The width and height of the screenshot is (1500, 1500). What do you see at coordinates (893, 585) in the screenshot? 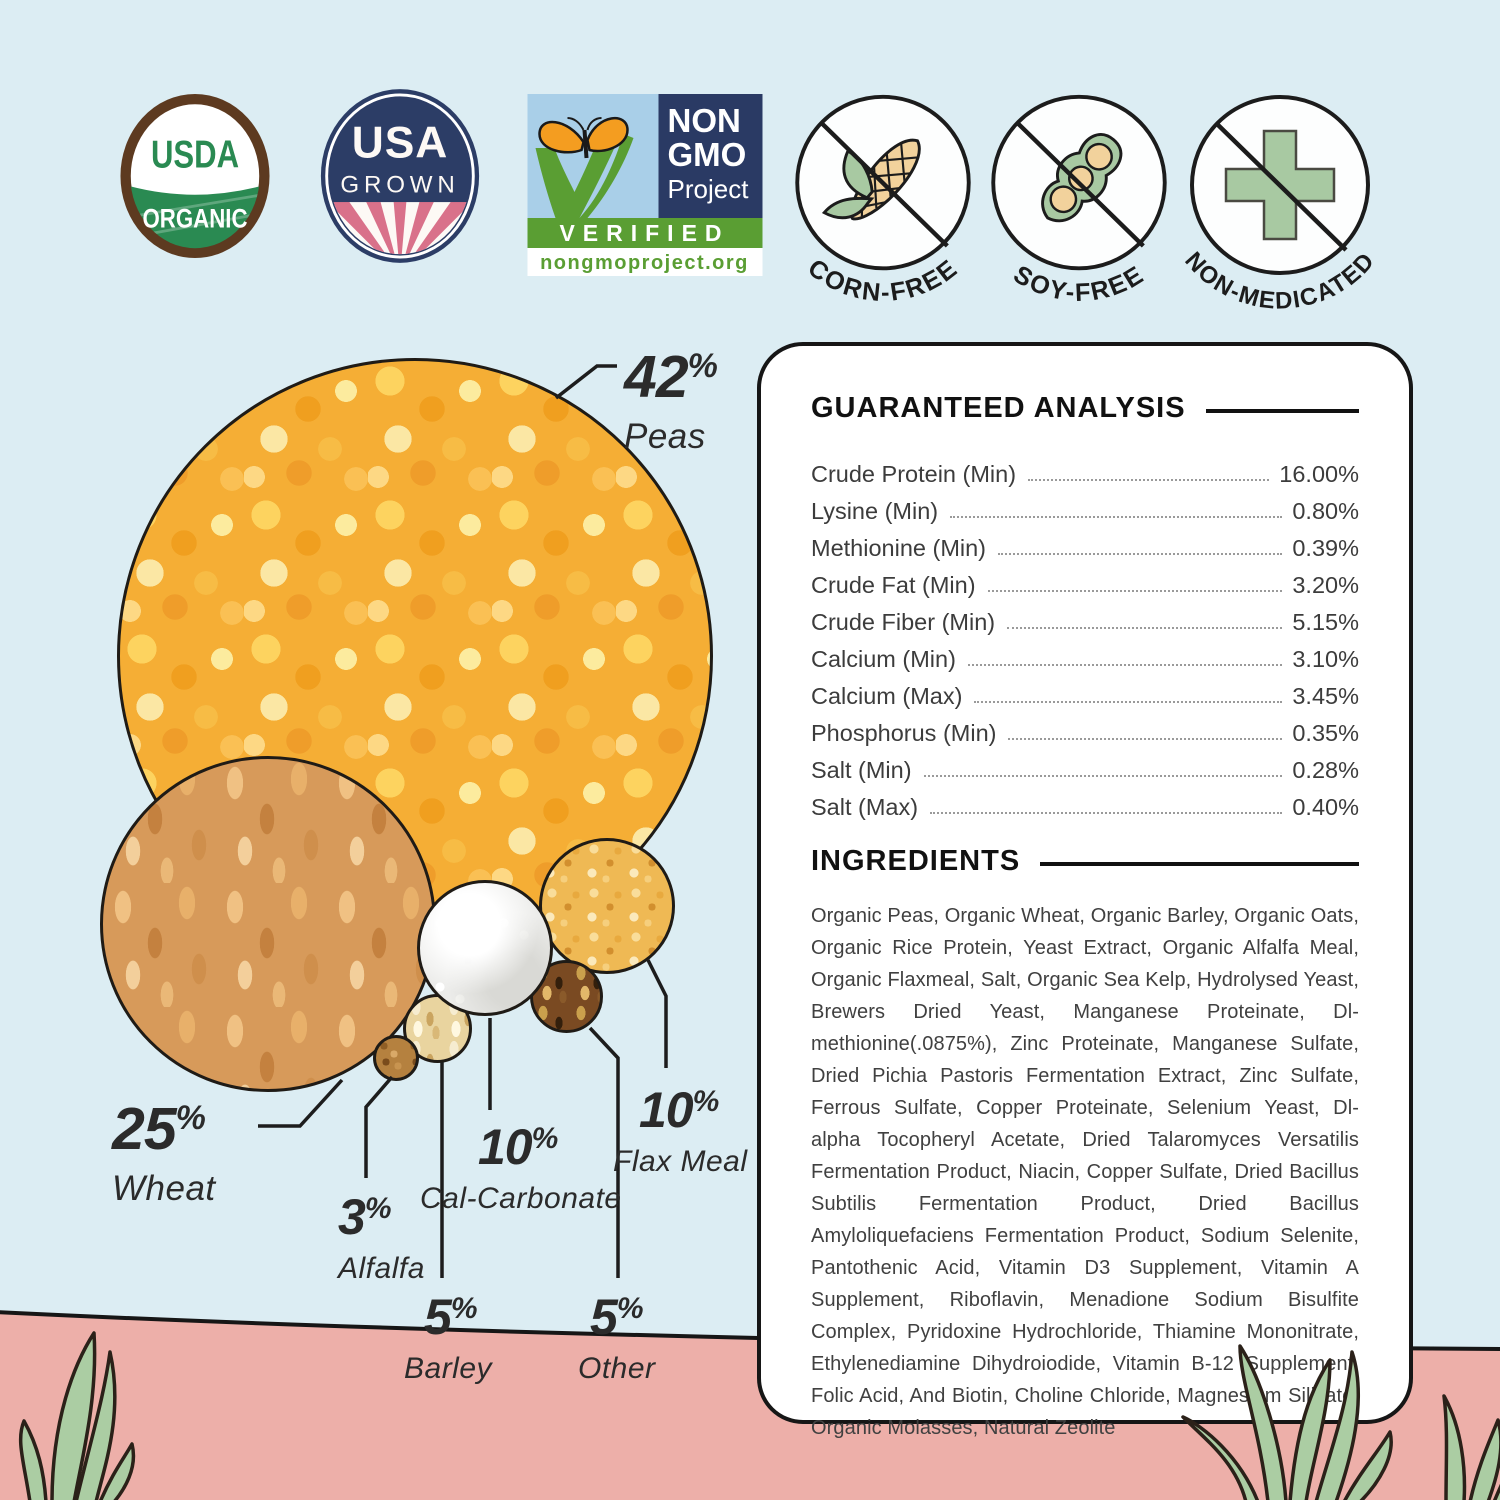
I see `analysis-row-label: Crude Fat (Min)` at bounding box center [893, 585].